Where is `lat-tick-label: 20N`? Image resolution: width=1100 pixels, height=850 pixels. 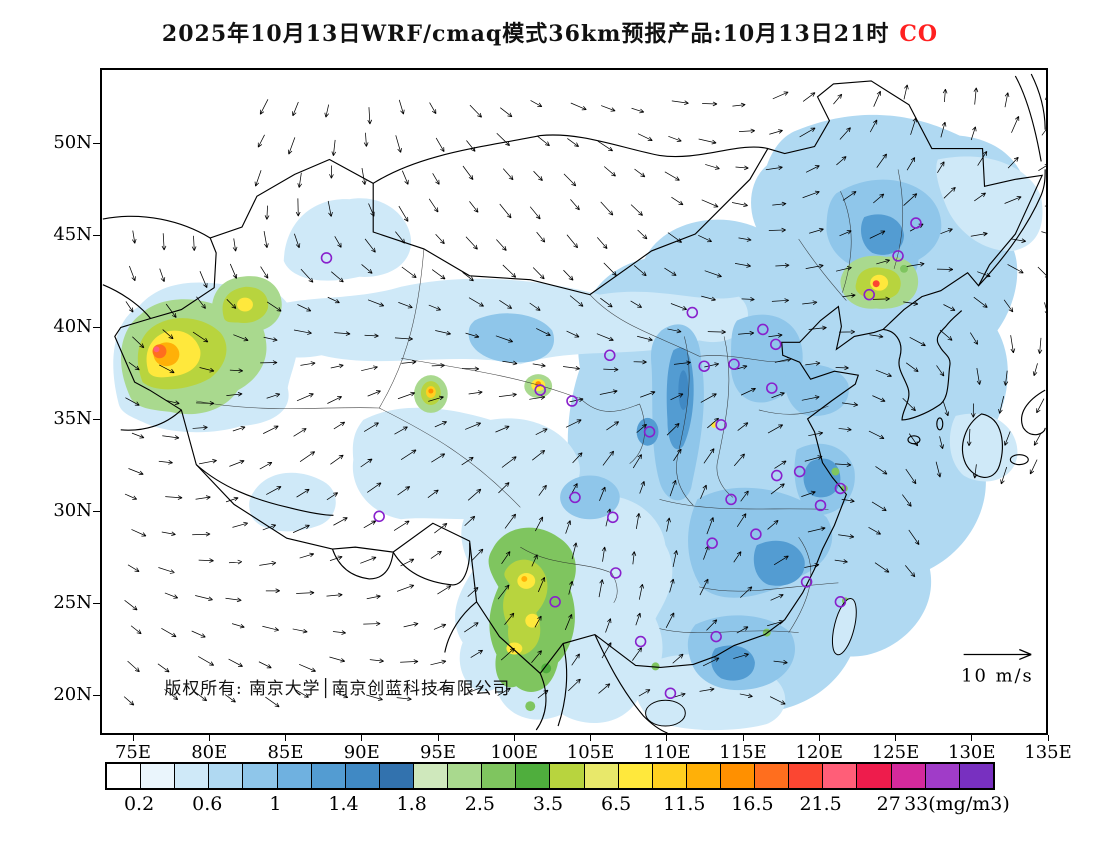 lat-tick-label: 20N is located at coordinates (72, 694).